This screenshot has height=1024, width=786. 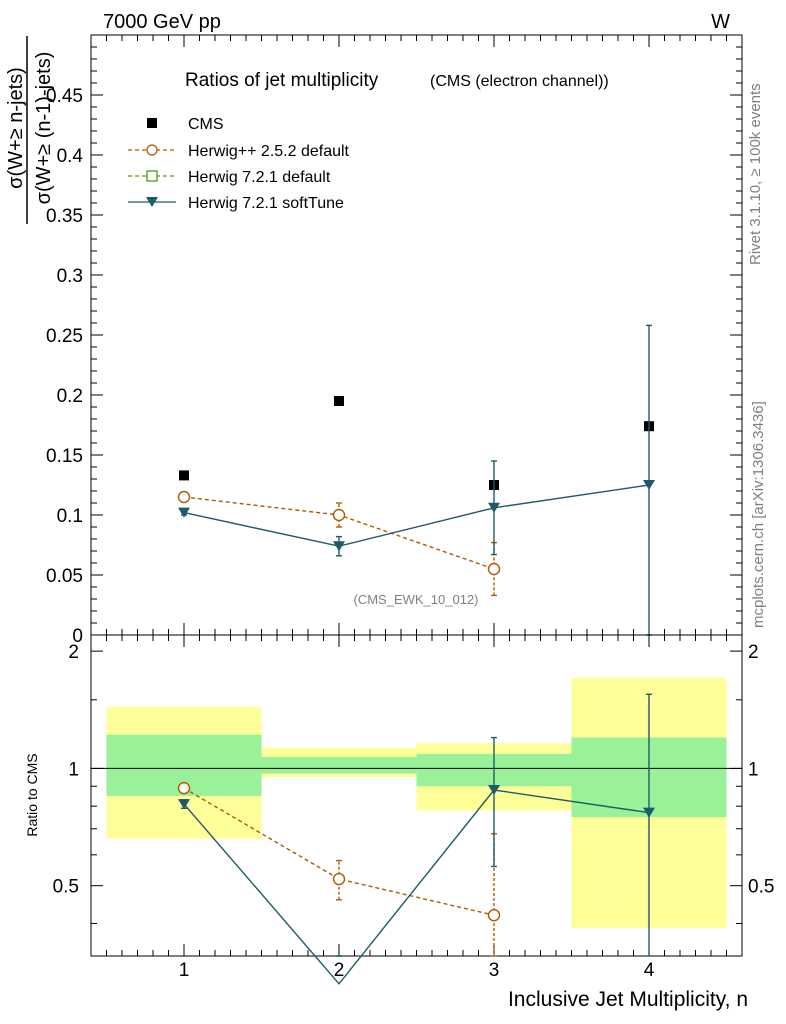 I want to click on legend-entry-herwigpp: Herwig++ 2.5.2 default, so click(x=239, y=151).